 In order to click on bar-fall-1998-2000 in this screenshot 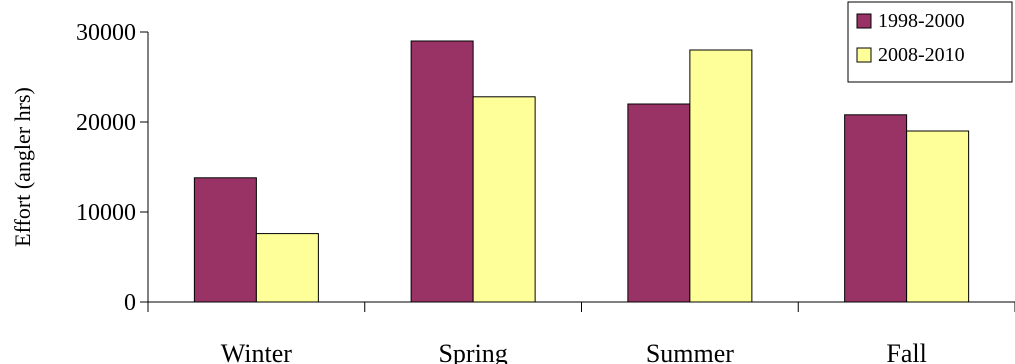, I will do `click(876, 208)`.